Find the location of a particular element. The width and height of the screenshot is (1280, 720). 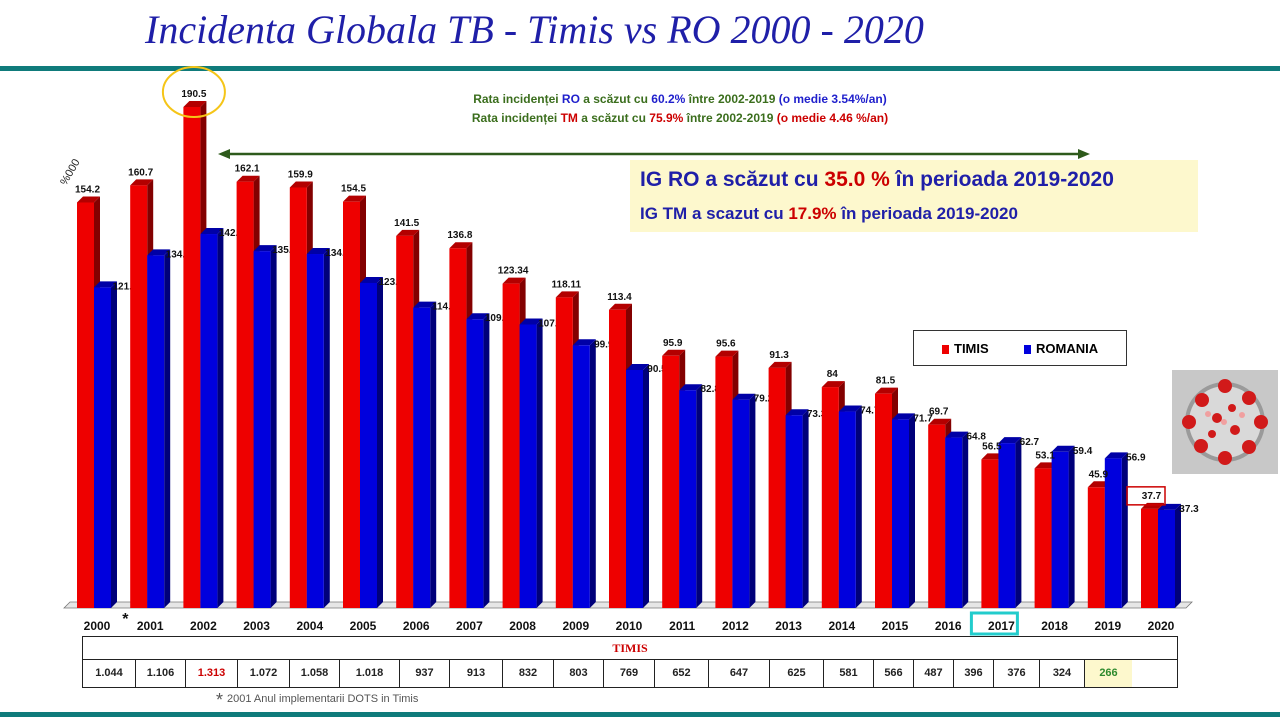

bar-romania-2014-side is located at coordinates (858, 506).